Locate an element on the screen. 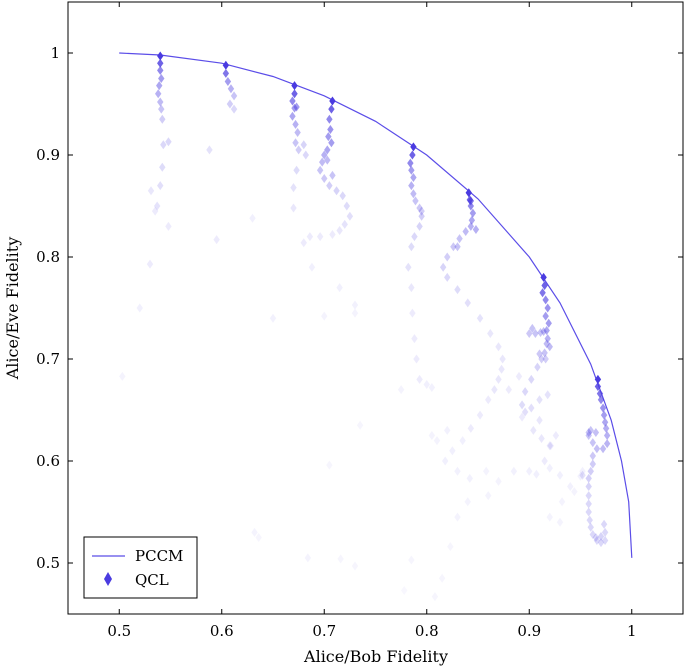 The height and width of the screenshot is (668, 685). y-tick-label: 0.5 is located at coordinates (48, 563).